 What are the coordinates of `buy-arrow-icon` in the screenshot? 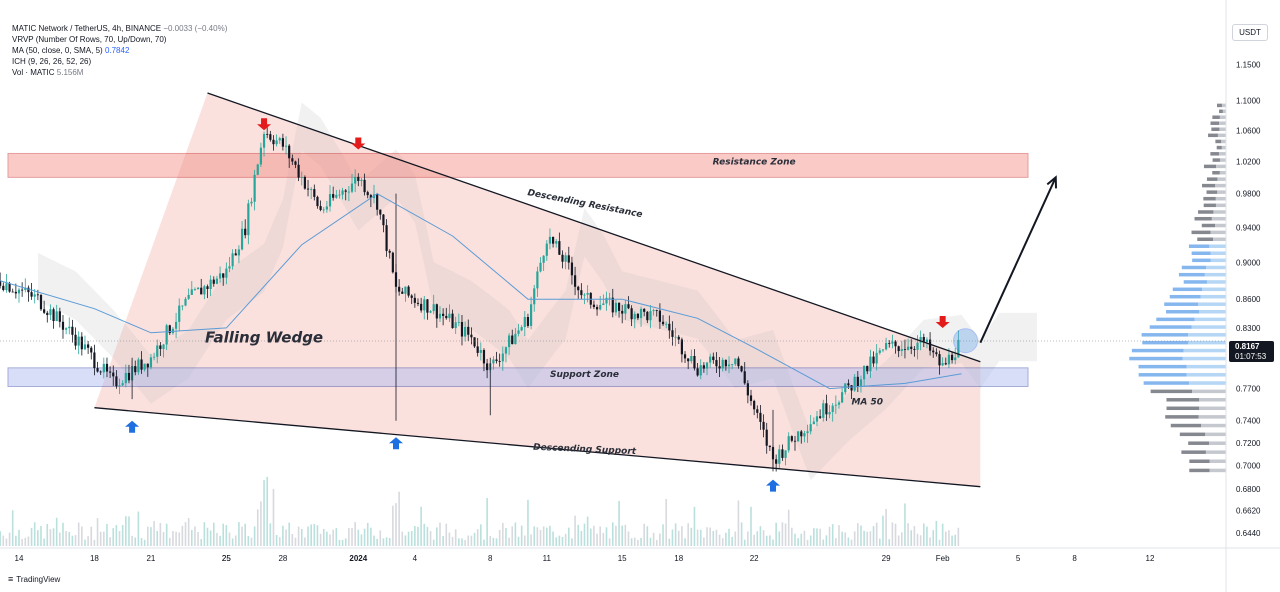 It's located at (132, 426).